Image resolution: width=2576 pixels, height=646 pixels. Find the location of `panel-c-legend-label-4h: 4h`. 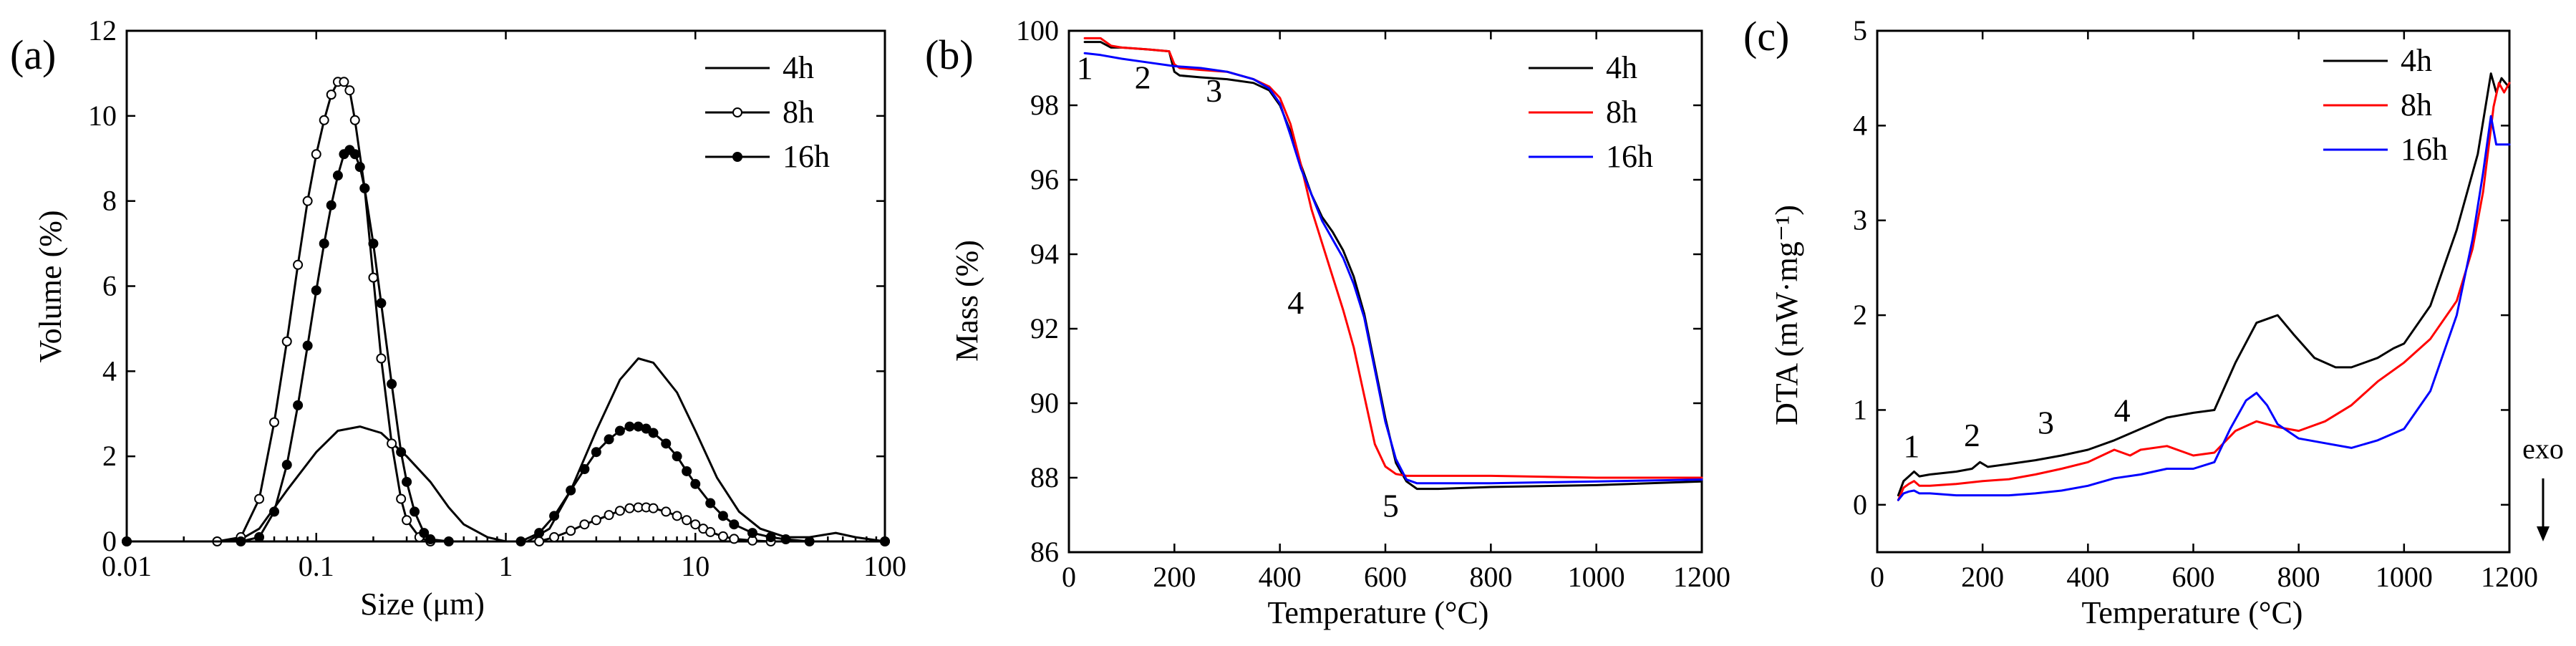

panel-c-legend-label-4h: 4h is located at coordinates (2417, 60).